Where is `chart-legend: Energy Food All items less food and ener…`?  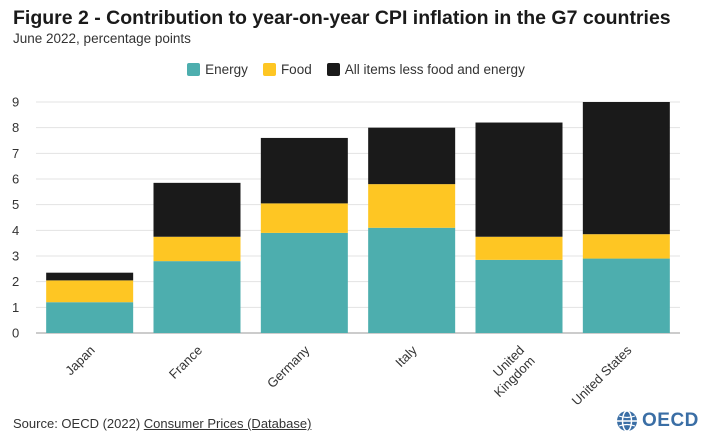
chart-legend: Energy Food All items less food and ener… is located at coordinates (356, 69).